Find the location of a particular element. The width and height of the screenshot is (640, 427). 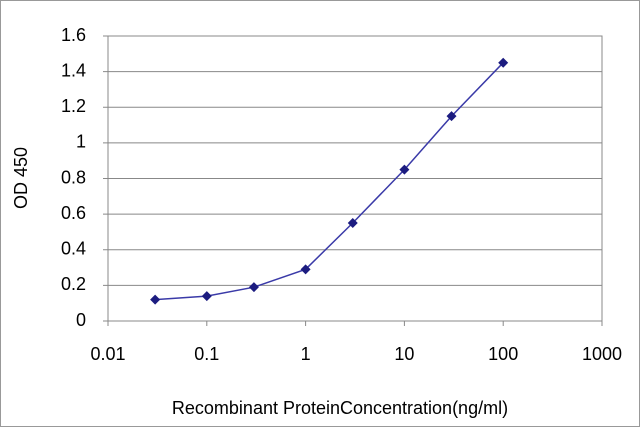

x-tick-label: 0.1 is located at coordinates (206, 354).